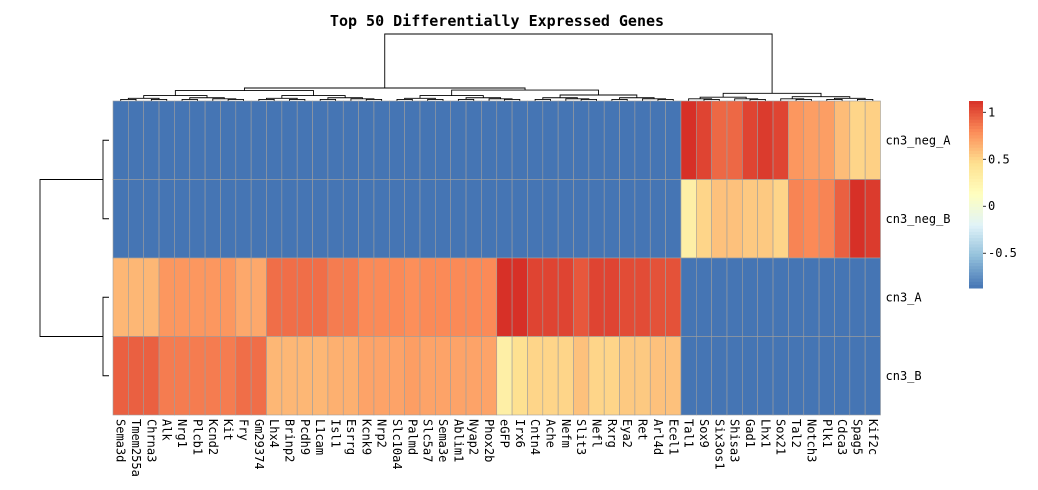 The width and height of the screenshot is (1038, 490). Describe the element at coordinates (351, 437) in the screenshot. I see `column-label: Esrrg` at that location.